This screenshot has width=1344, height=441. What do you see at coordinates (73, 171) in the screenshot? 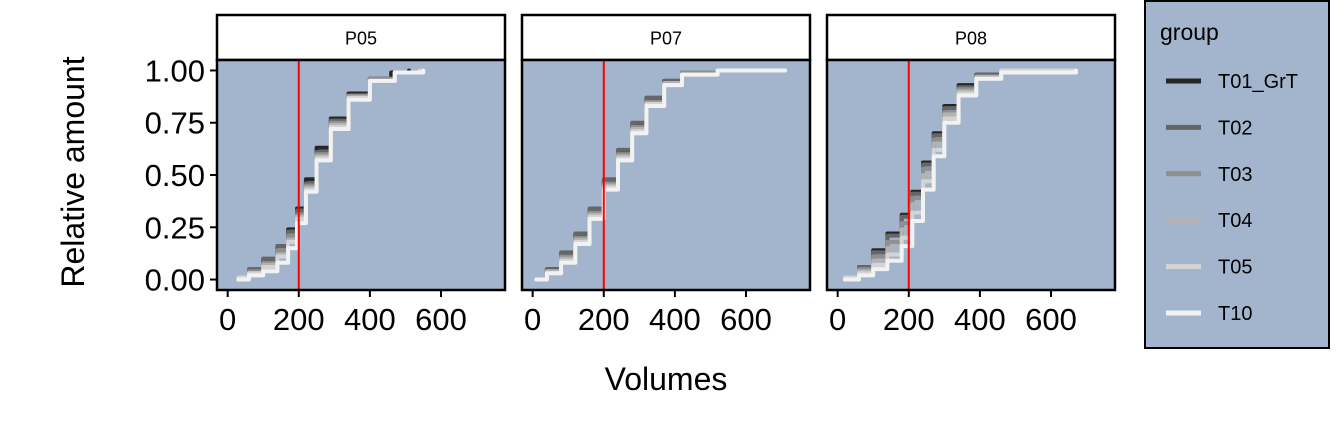
I see `y-axis-title: Relative amount` at bounding box center [73, 171].